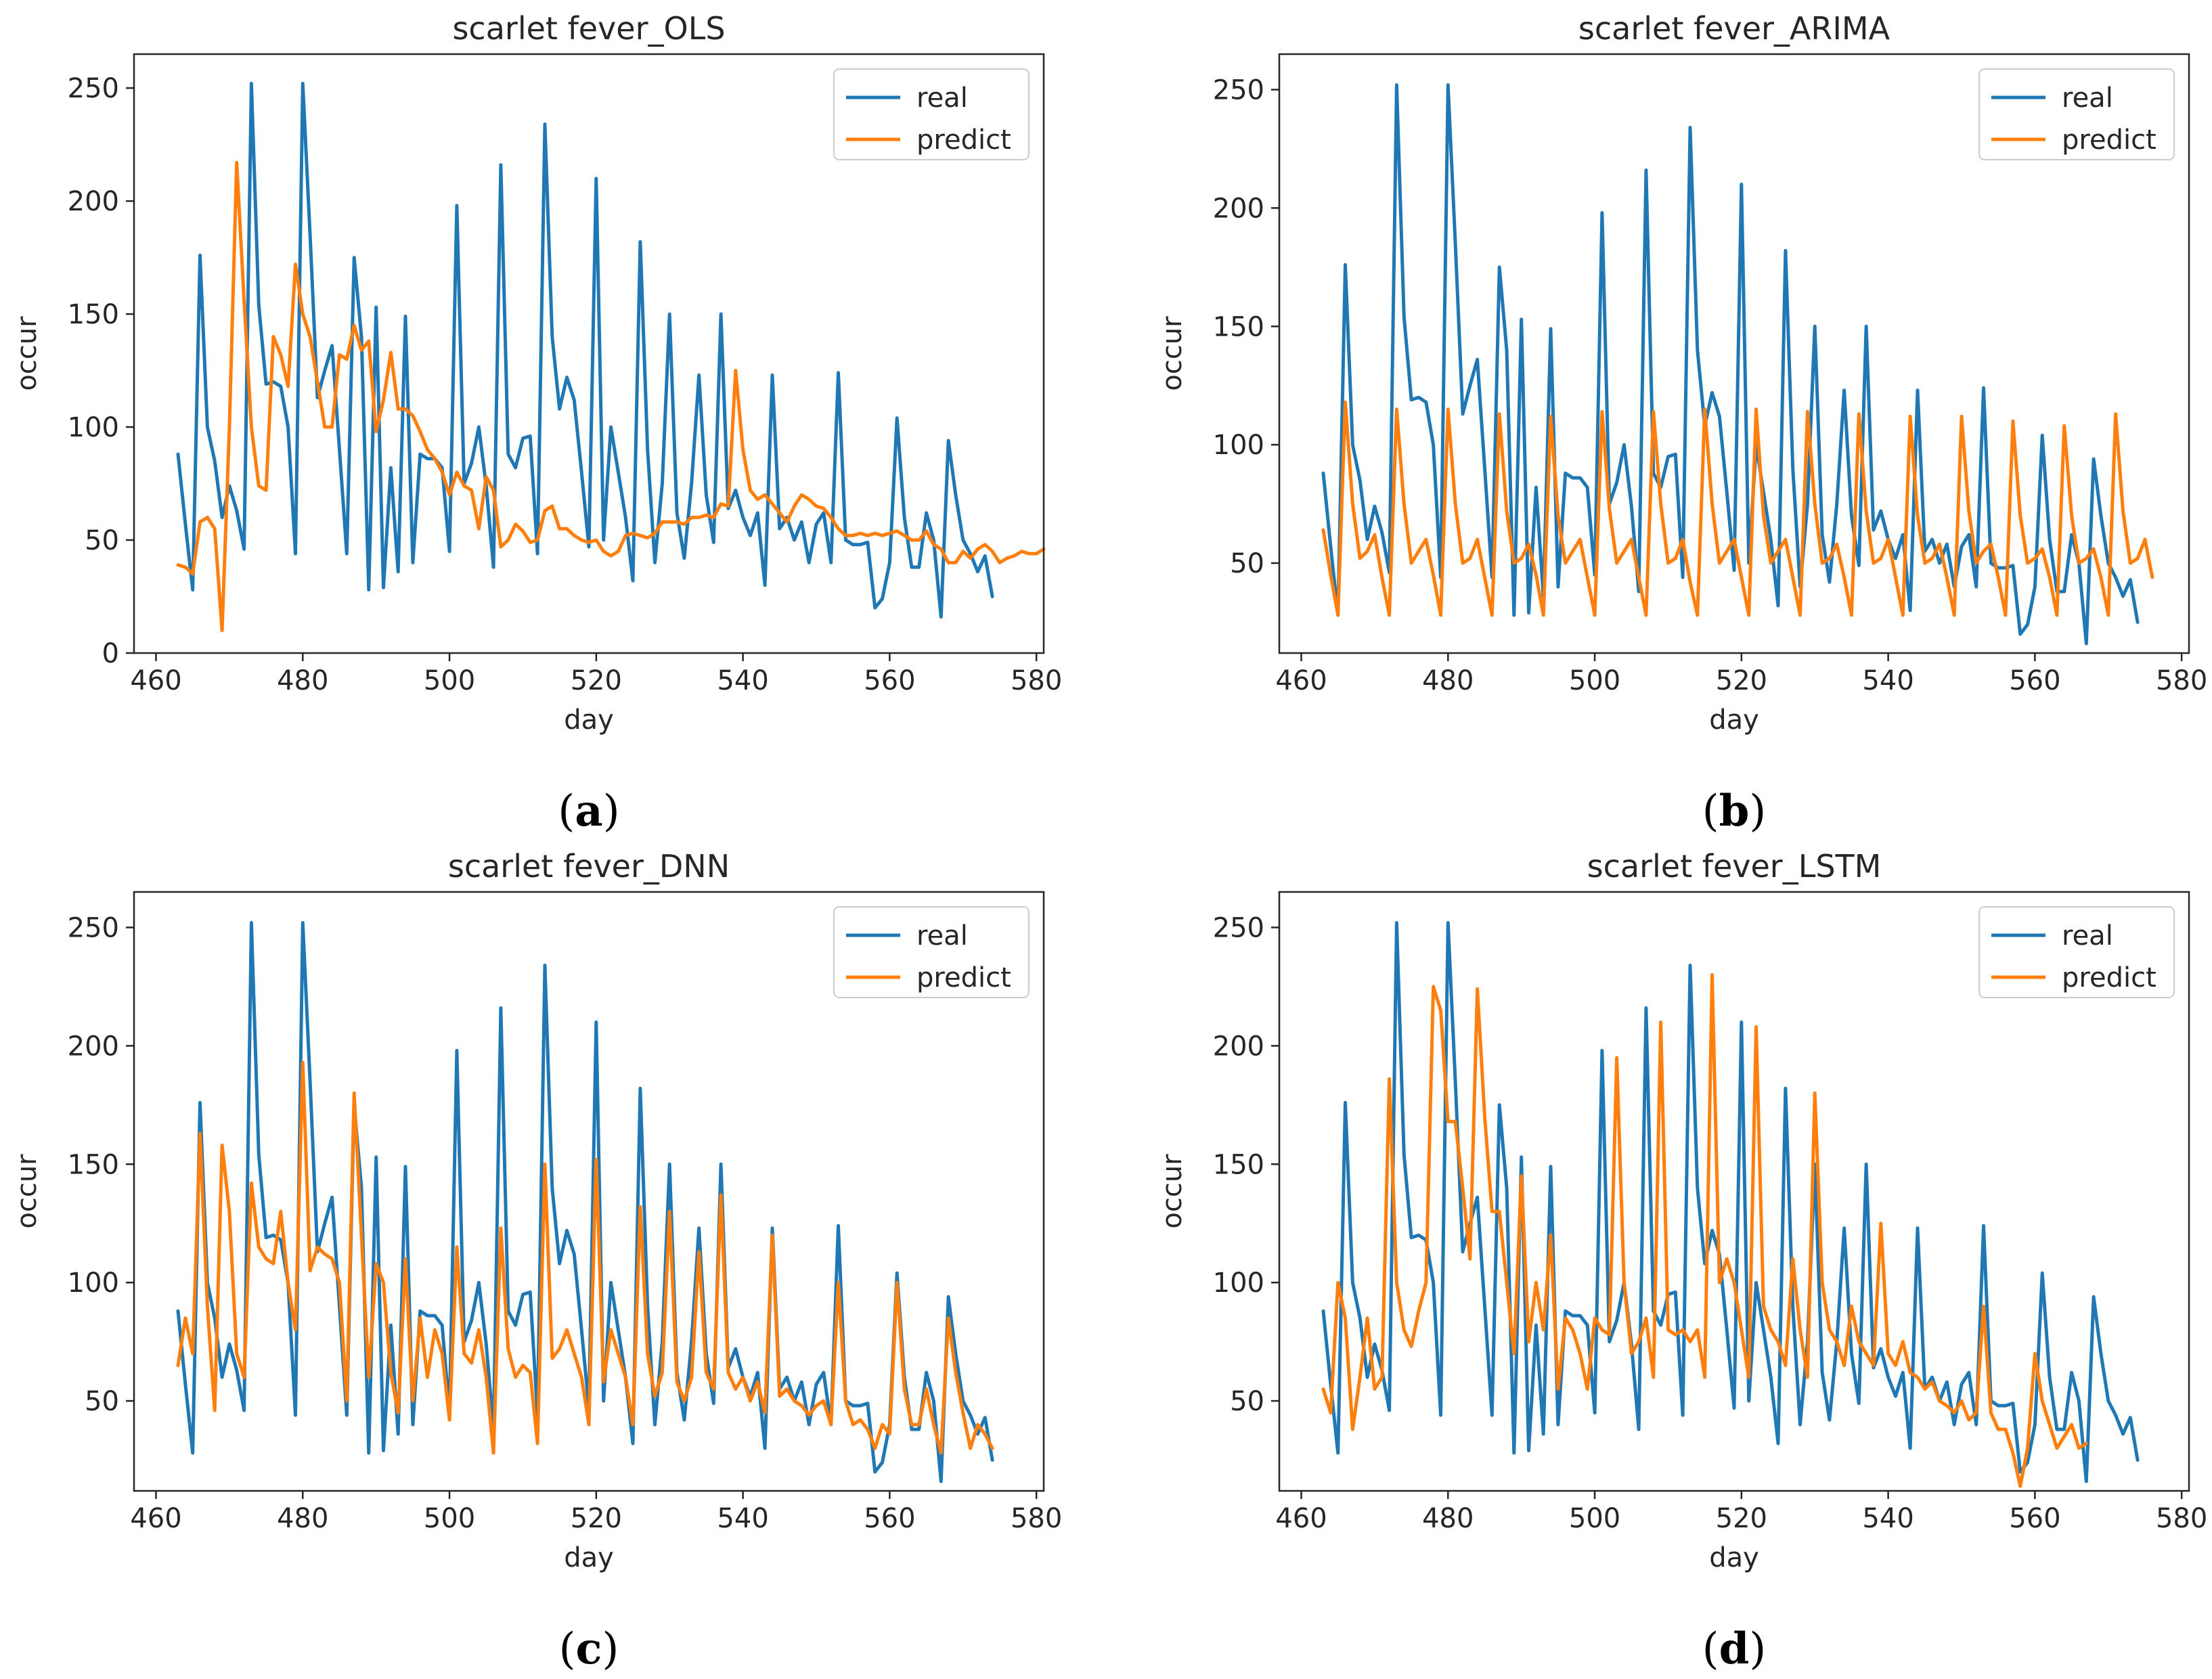 The height and width of the screenshot is (1679, 2212). I want to click on panel-caption: (d), so click(1734, 1649).